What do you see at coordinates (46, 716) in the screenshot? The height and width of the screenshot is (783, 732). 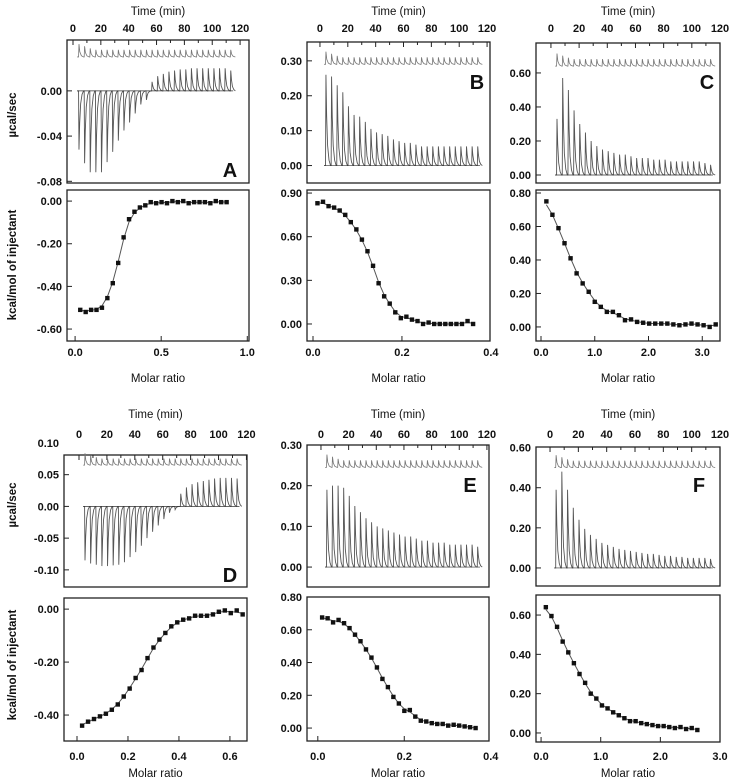 I see `isotherm-y-tick-label: -0.40` at bounding box center [46, 716].